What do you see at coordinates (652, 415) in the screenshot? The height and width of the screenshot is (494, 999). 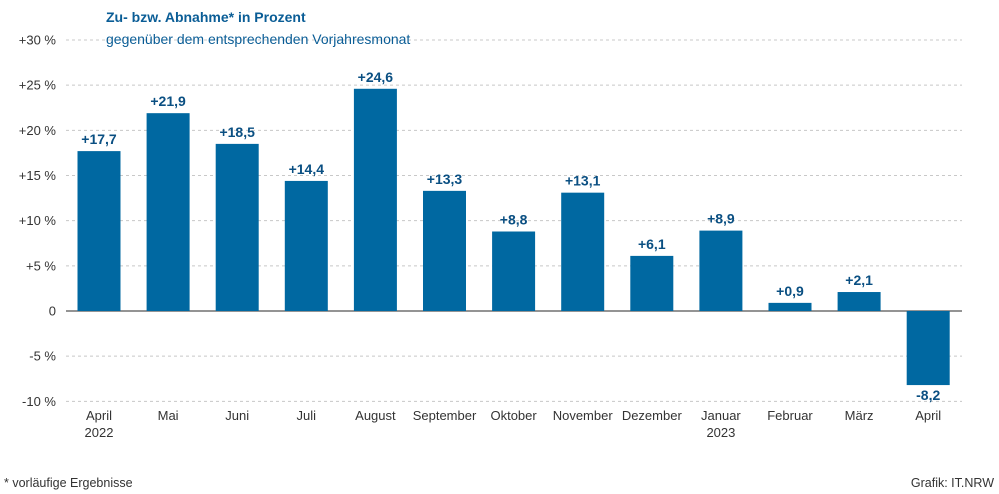 I see `x-tick-label: Dezember` at bounding box center [652, 415].